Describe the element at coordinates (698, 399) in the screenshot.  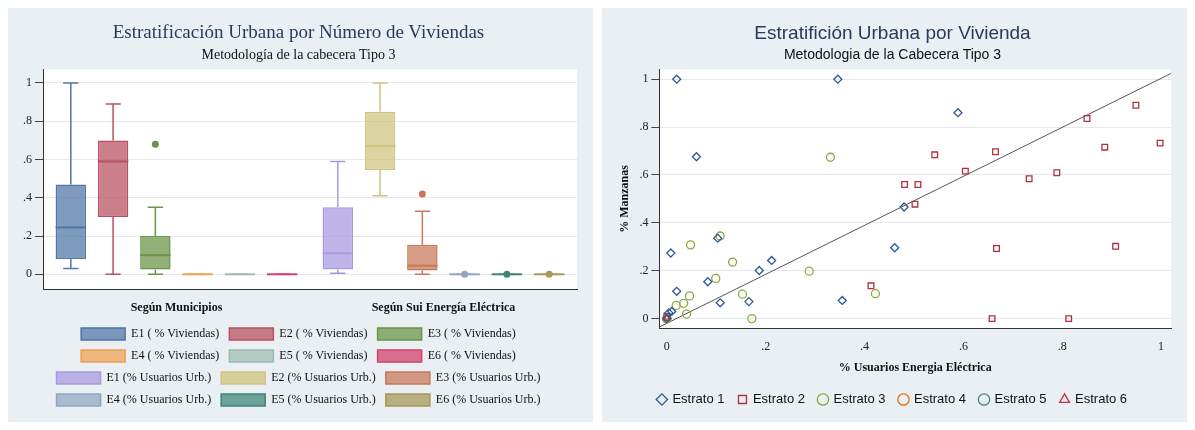
I see `legend-label: Estrato 1` at that location.